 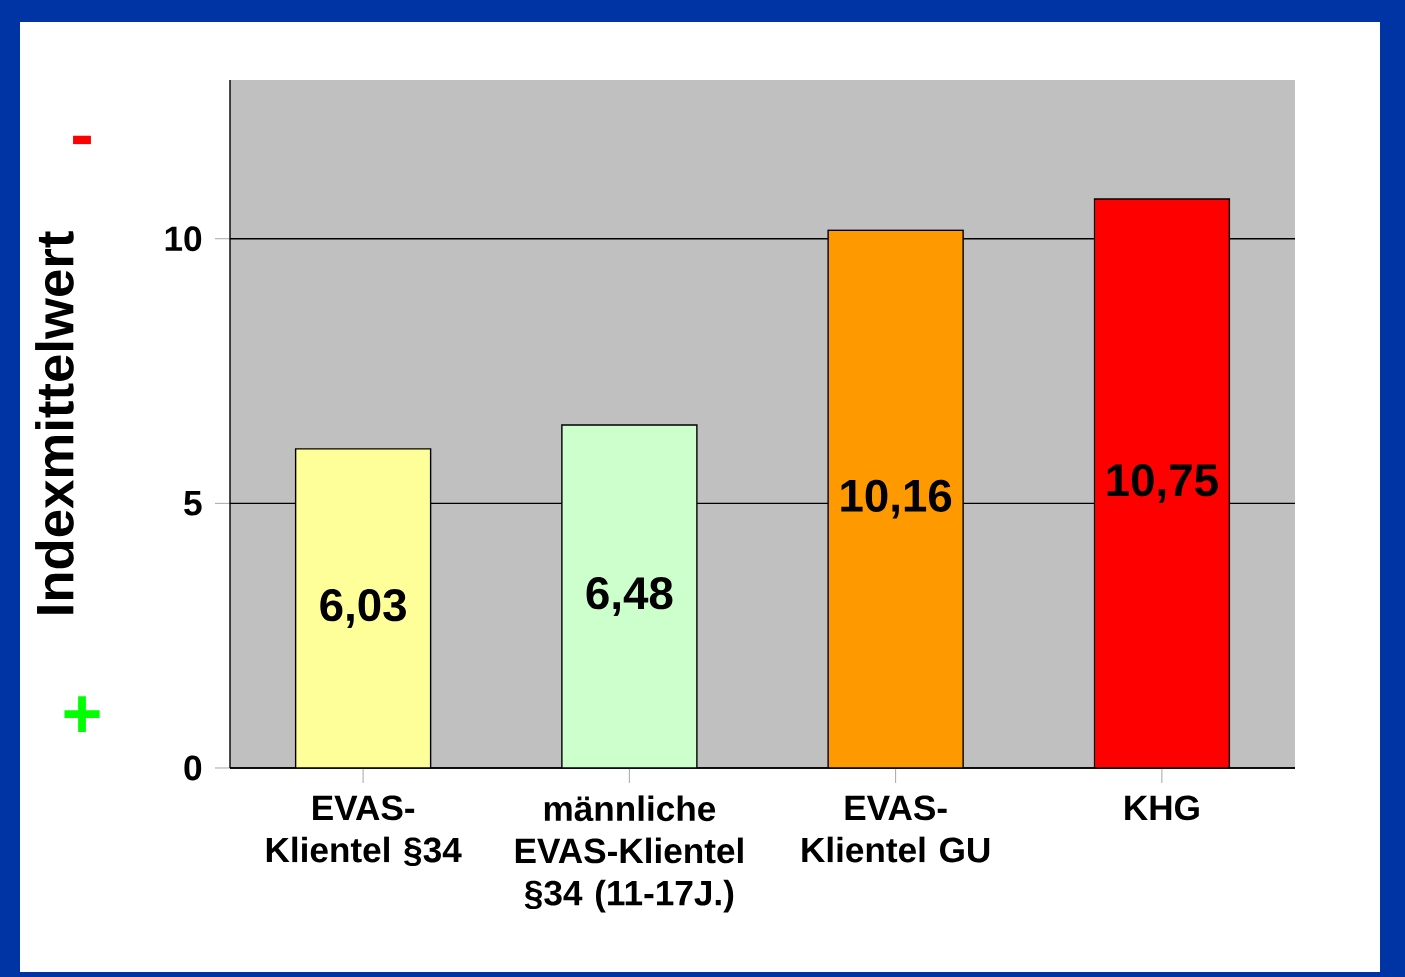 I want to click on y-axis-title: Indexmittelwert, so click(x=54, y=422).